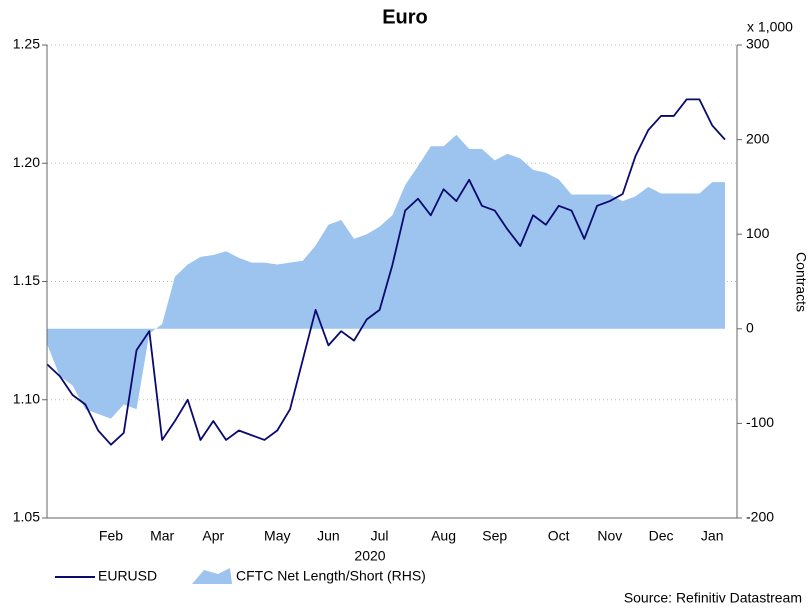 This screenshot has width=810, height=608. I want to click on y-tick-label: 1.20, so click(26, 162).